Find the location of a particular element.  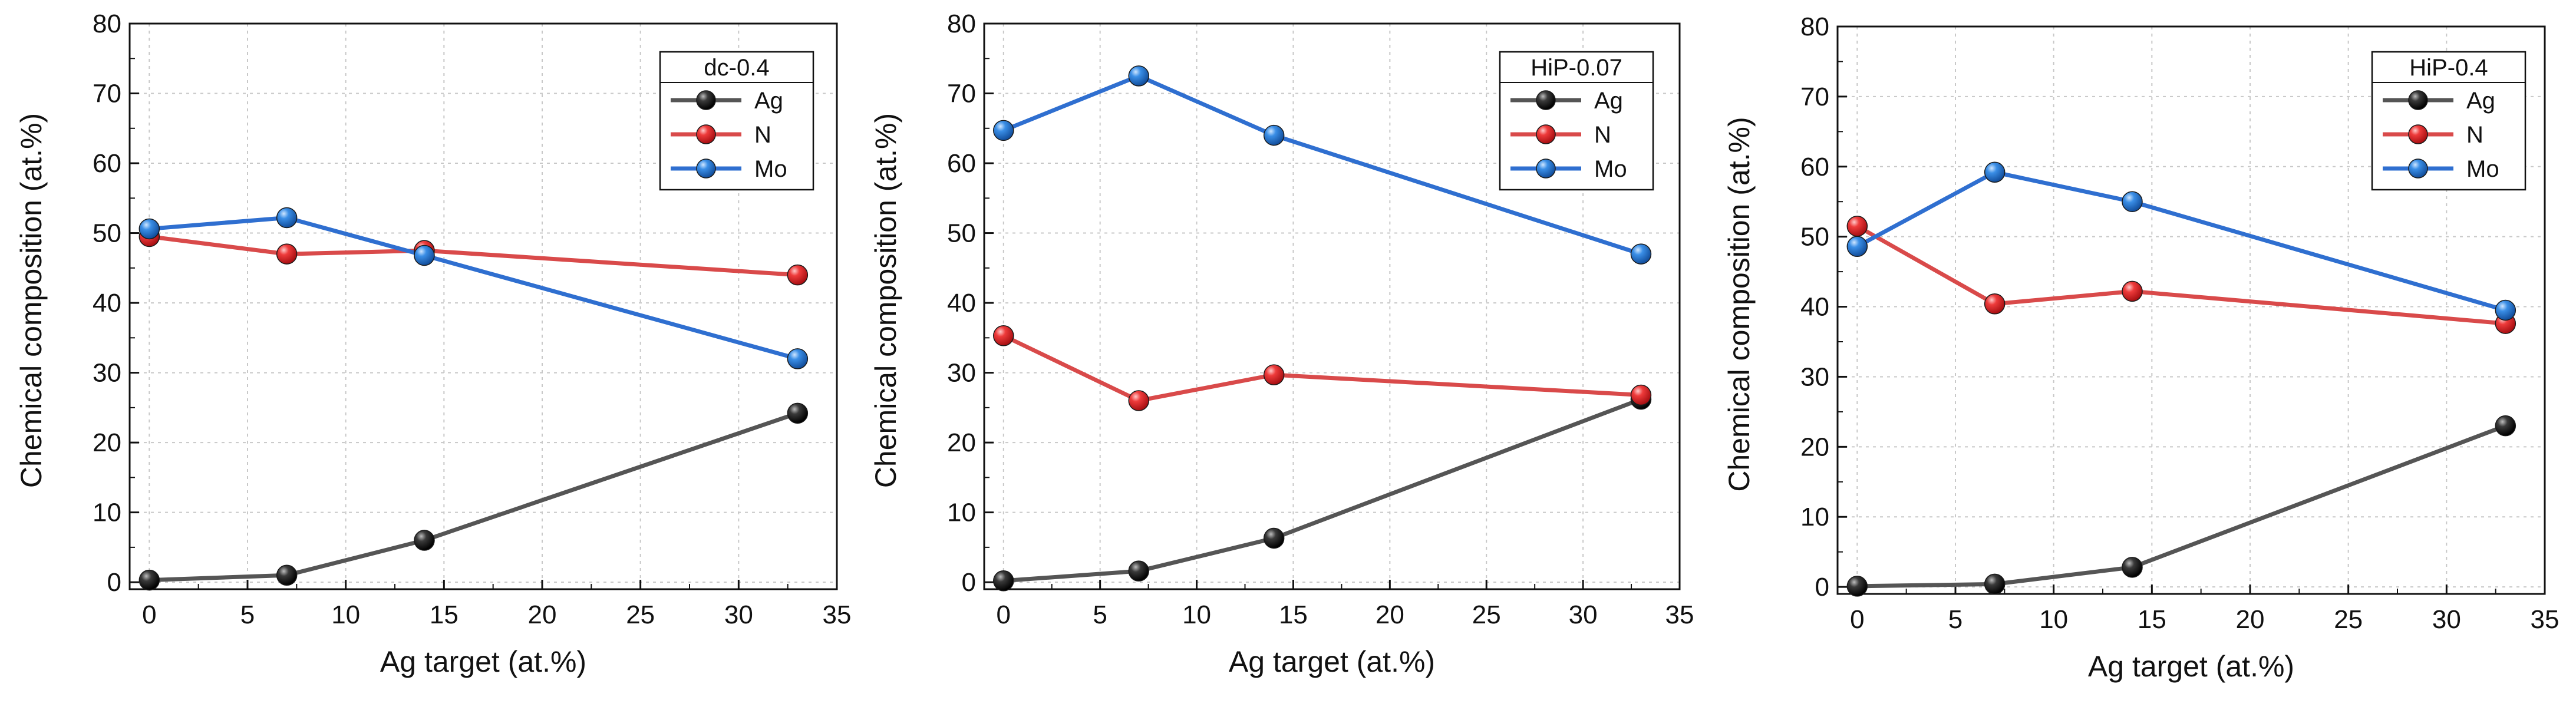

legend: dc-0.4 Ag N Mo is located at coordinates (736, 121).